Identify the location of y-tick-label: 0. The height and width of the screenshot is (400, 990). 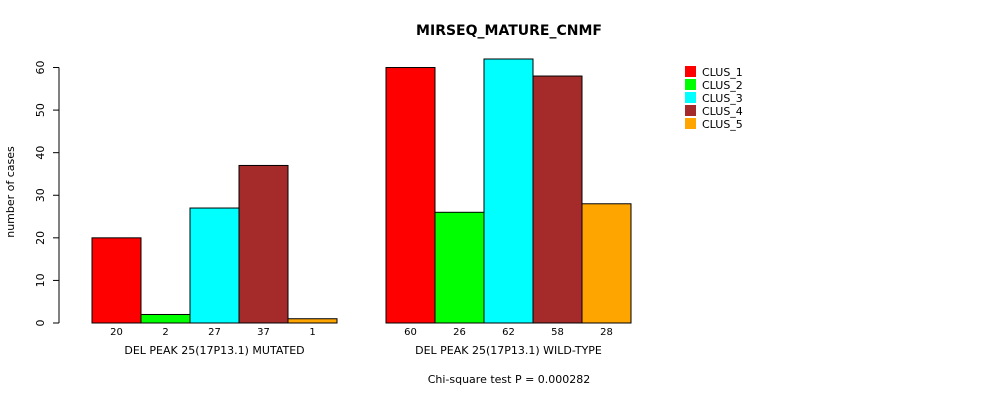
(40, 323).